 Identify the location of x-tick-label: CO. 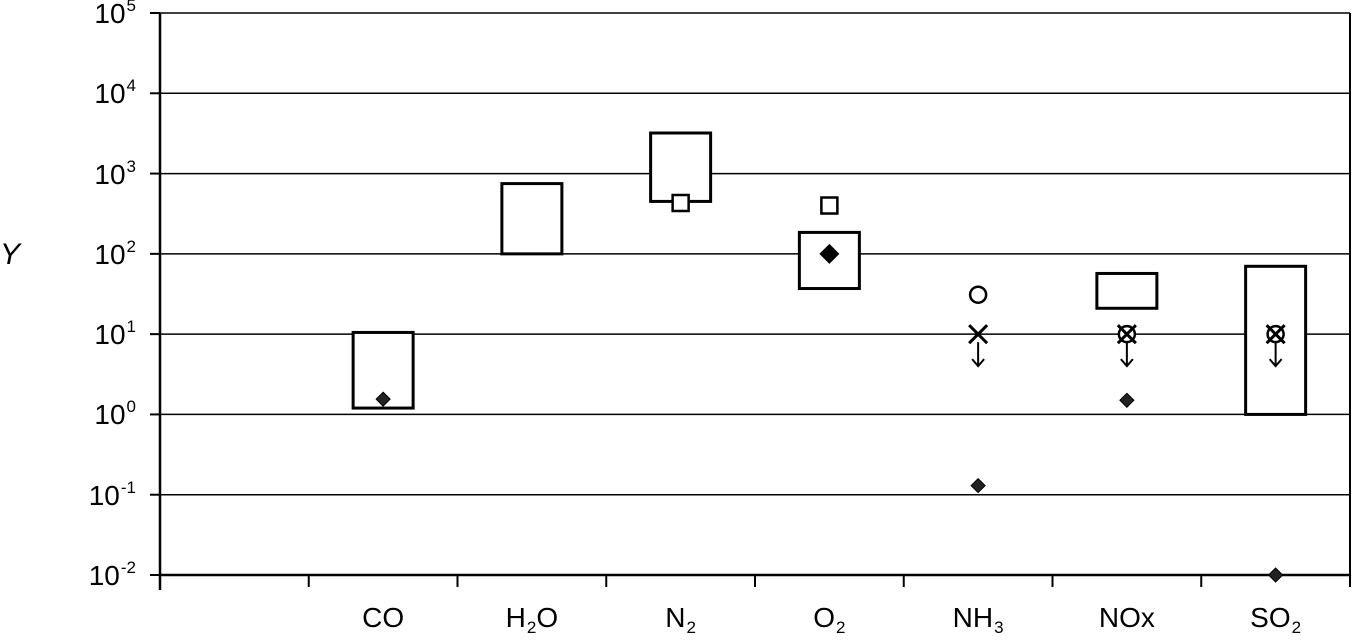
(383, 617).